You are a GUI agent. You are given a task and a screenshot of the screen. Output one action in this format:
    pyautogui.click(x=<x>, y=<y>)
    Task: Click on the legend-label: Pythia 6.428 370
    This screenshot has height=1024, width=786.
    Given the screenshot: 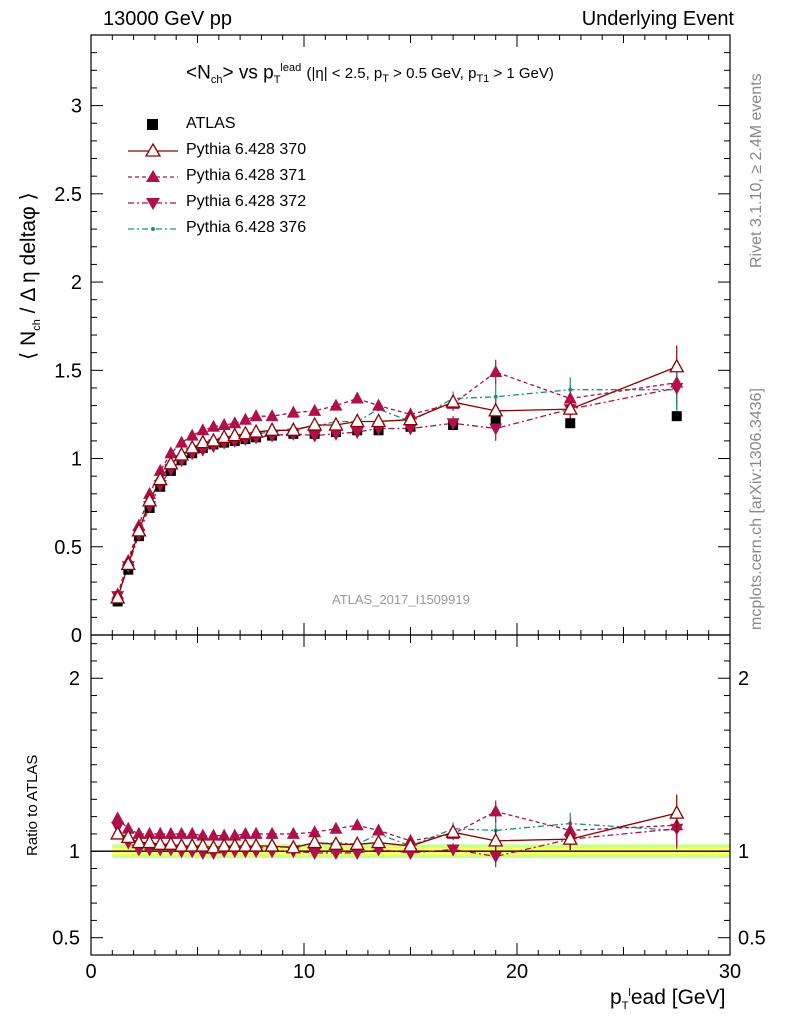 What is the action you would take?
    pyautogui.click(x=246, y=149)
    